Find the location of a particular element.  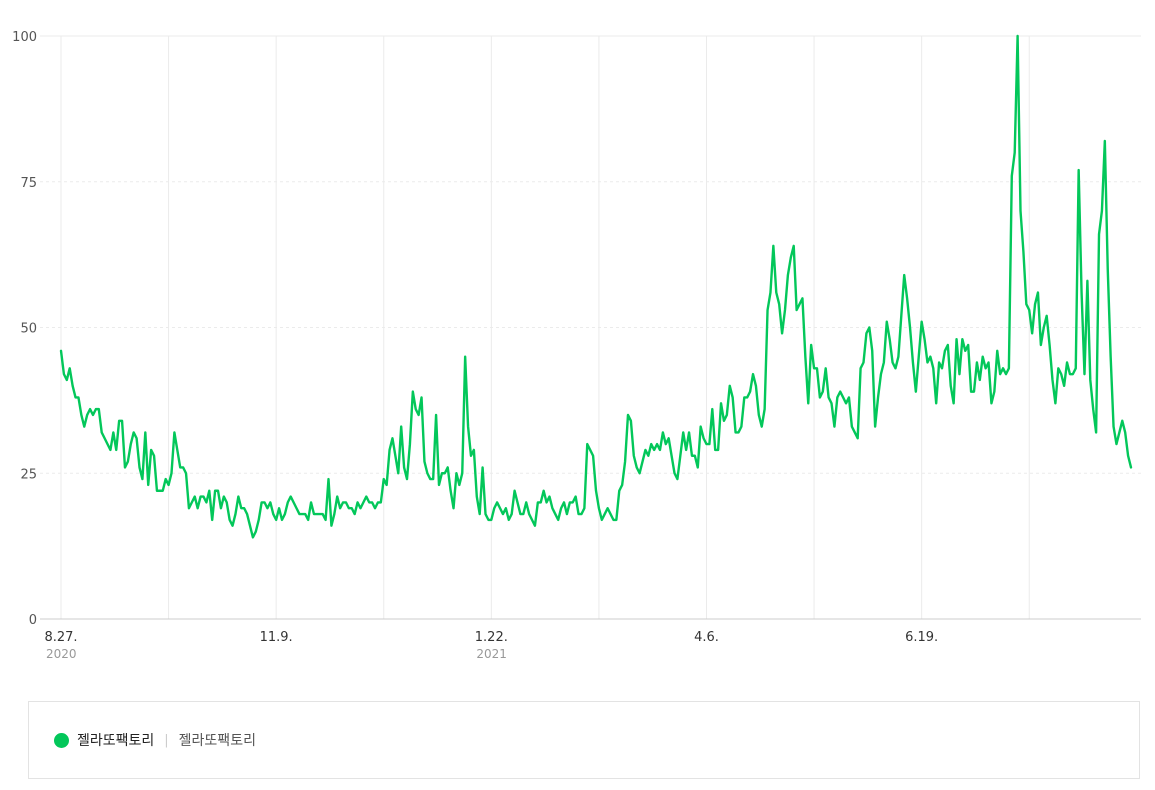

x-axis-ticks: 8.27. 2020 11.9. 1.22. 2021 4.6. 6.19. is located at coordinates (491, 645).